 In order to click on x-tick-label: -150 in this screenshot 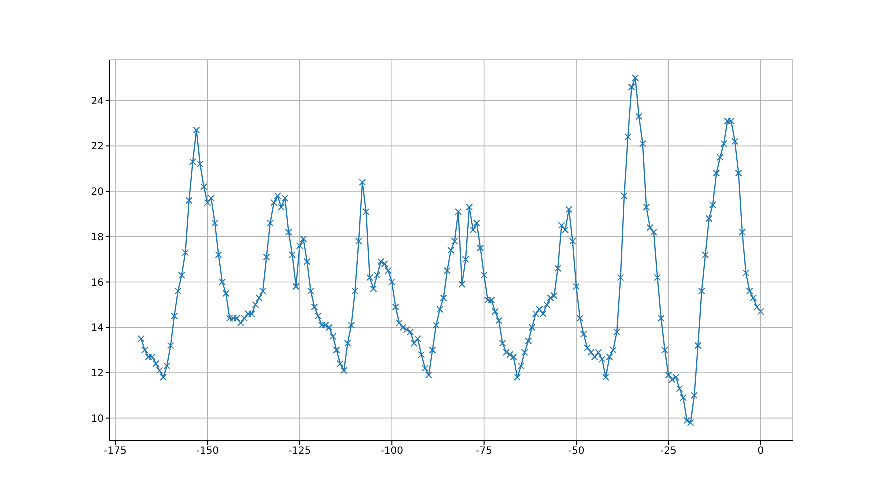, I will do `click(208, 452)`.